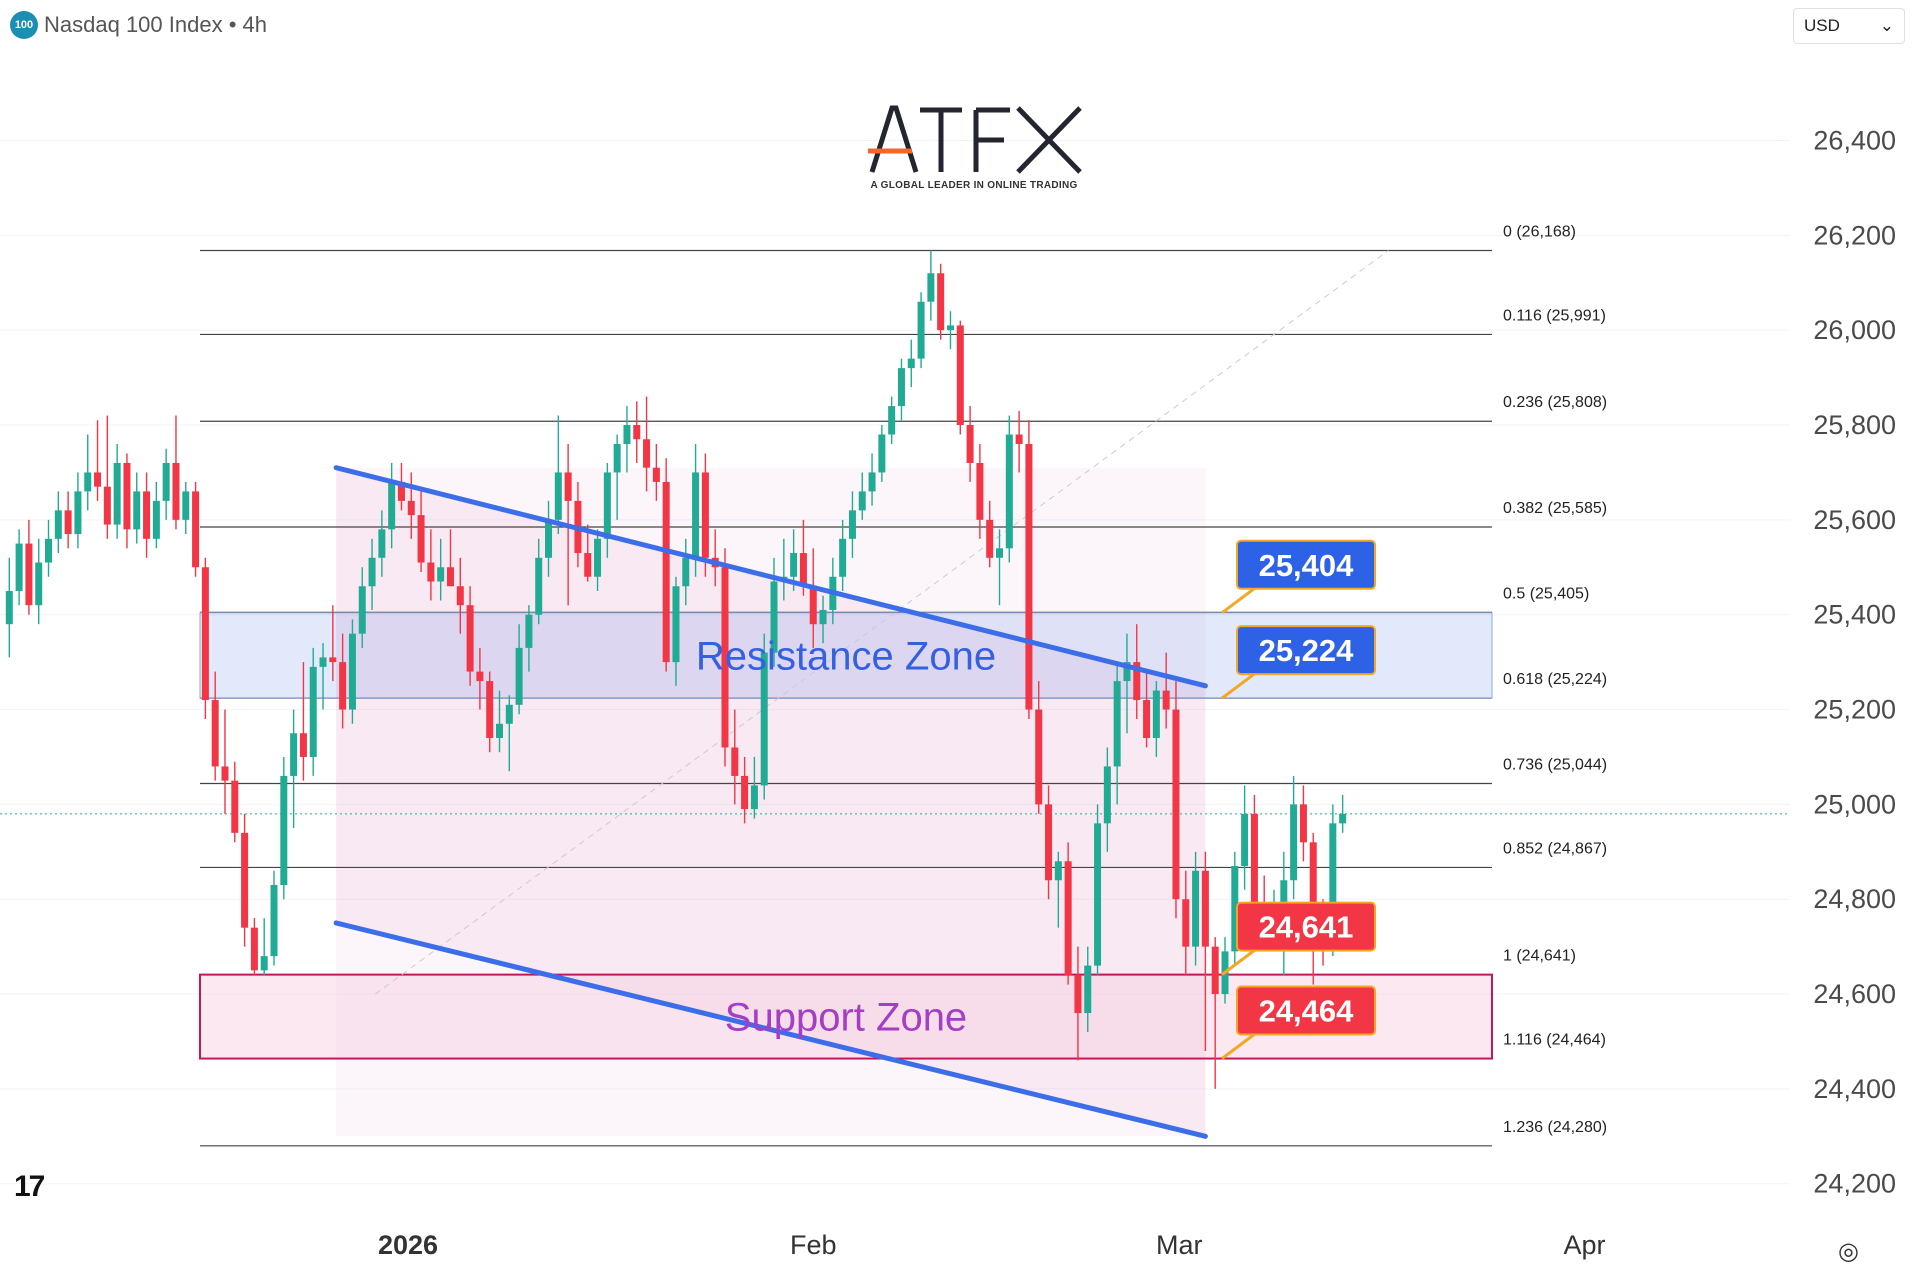  What do you see at coordinates (1307, 1011) in the screenshot?
I see `price-tag-text: 24,464` at bounding box center [1307, 1011].